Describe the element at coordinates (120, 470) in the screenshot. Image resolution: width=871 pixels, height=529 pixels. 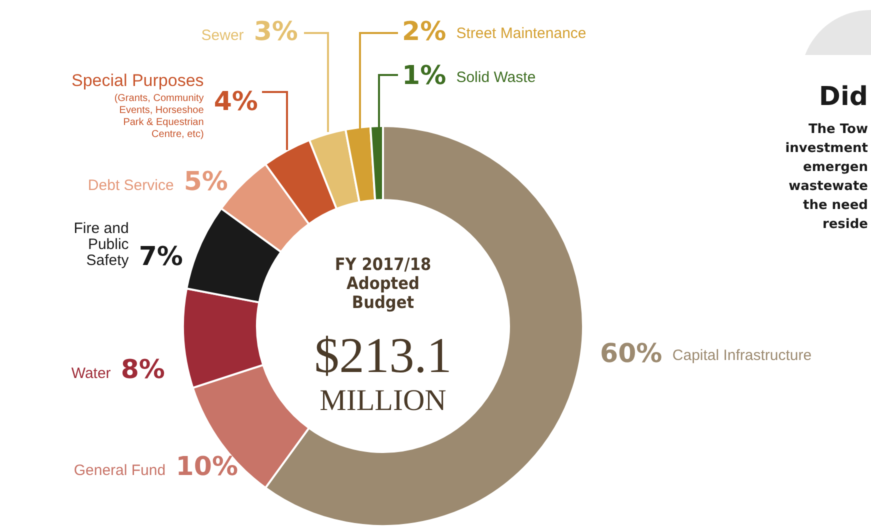
I see `slice-label: General Fund` at that location.